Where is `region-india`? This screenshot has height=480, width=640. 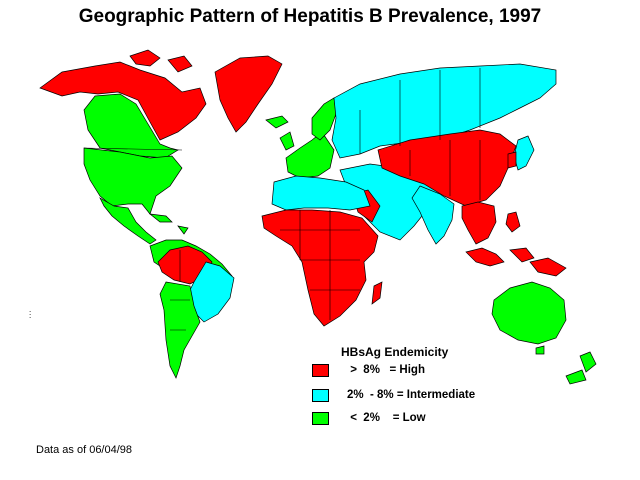 region-india is located at coordinates (433, 215).